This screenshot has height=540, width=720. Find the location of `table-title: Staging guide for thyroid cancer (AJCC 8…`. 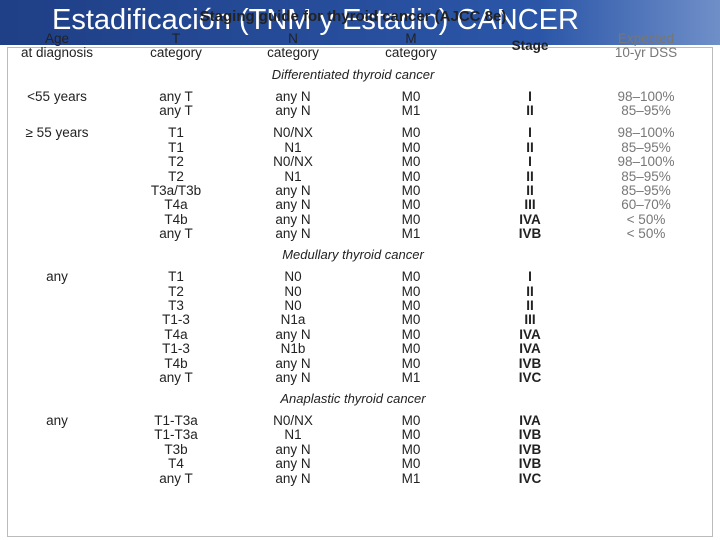

table-title: Staging guide for thyroid cancer (AJCC 8… is located at coordinates (353, 16).